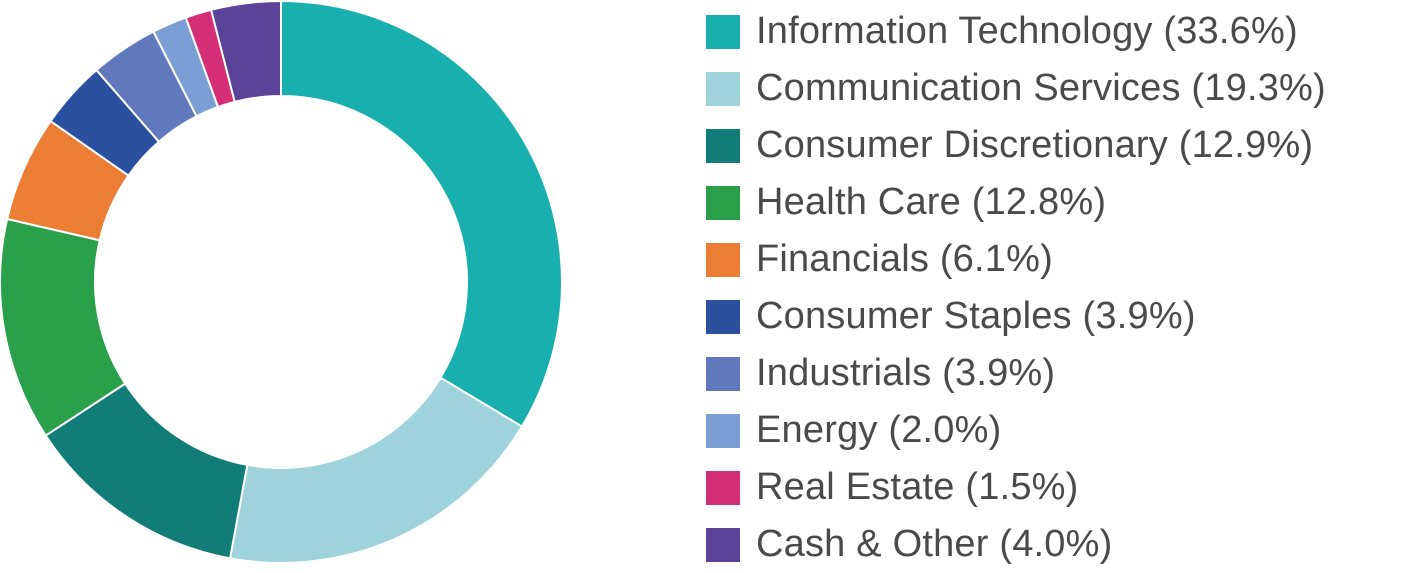  Describe the element at coordinates (1027, 31) in the screenshot. I see `legend-label: Information Technology (33.6%)` at that location.